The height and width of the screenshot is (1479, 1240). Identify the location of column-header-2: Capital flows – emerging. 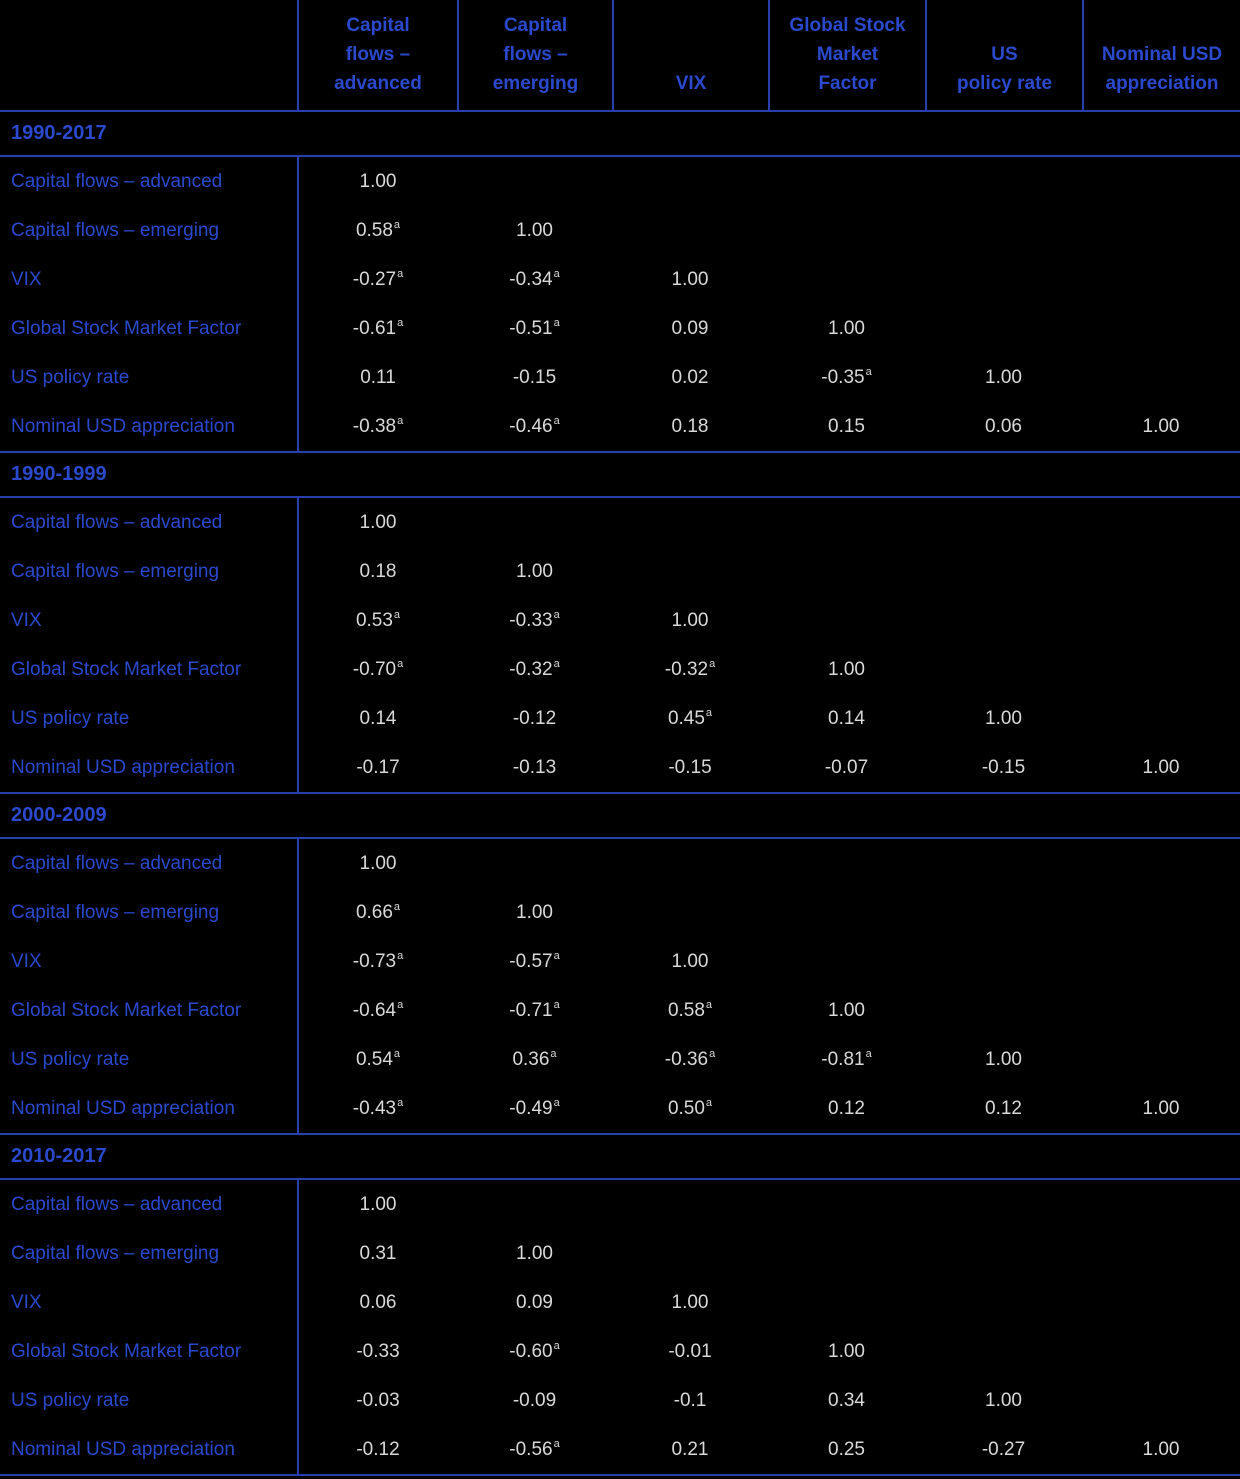
(534, 55).